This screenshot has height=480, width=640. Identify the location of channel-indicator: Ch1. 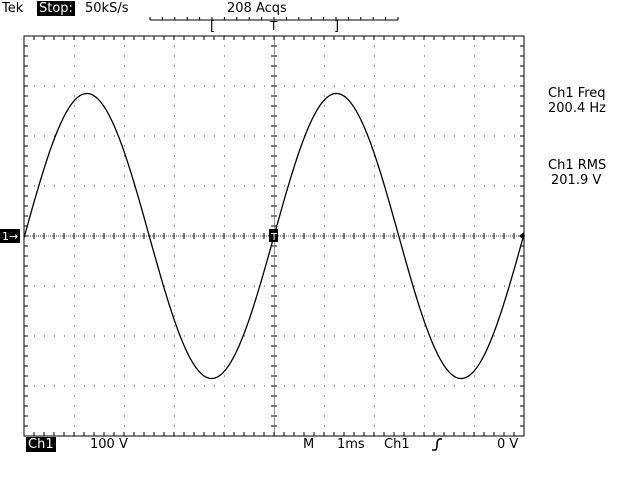
(41, 444).